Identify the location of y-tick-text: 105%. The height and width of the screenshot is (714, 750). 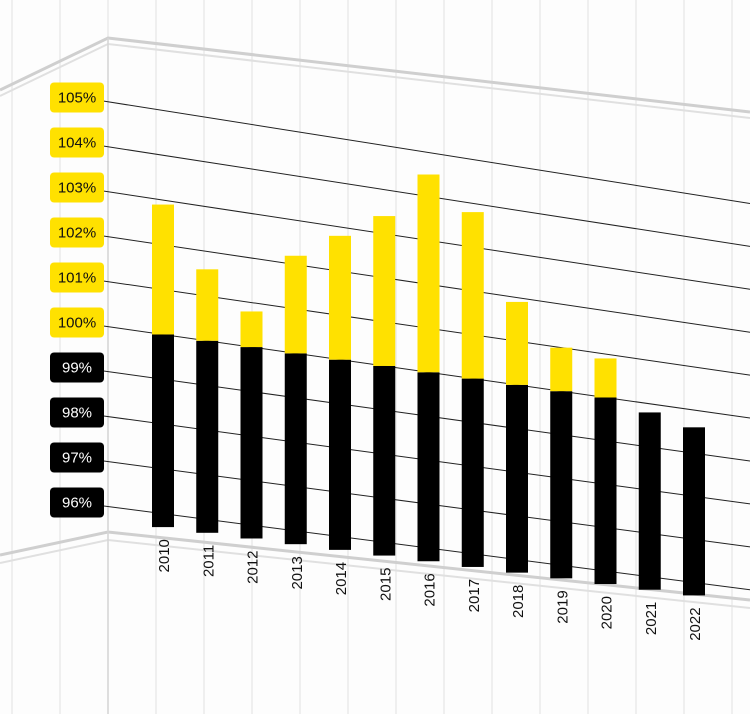
(77, 98).